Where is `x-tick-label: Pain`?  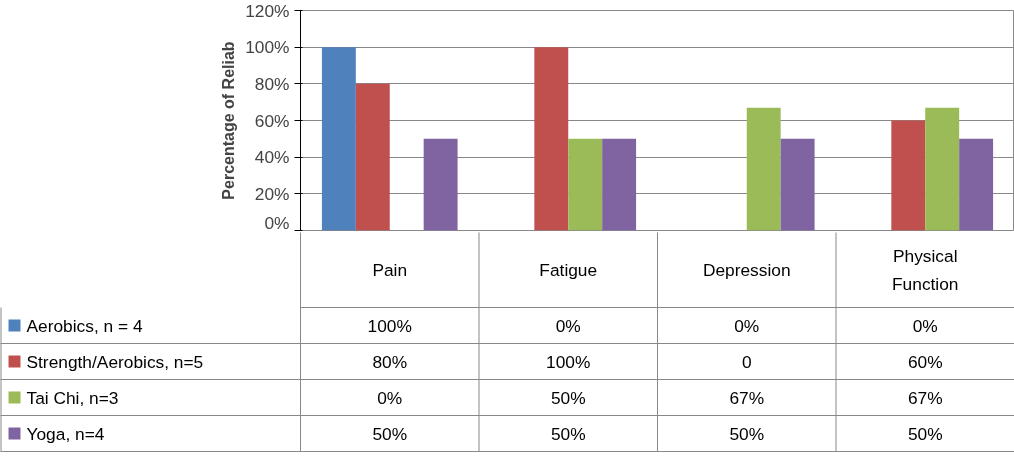
x-tick-label: Pain is located at coordinates (390, 270).